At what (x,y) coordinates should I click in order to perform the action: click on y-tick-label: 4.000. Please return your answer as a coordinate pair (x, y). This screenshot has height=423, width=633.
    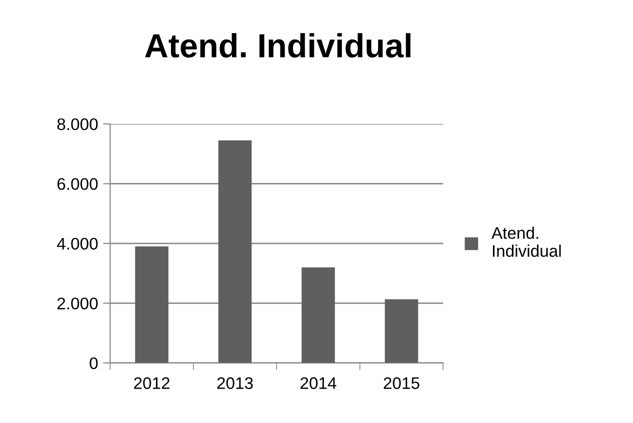
    Looking at the image, I should click on (77, 244).